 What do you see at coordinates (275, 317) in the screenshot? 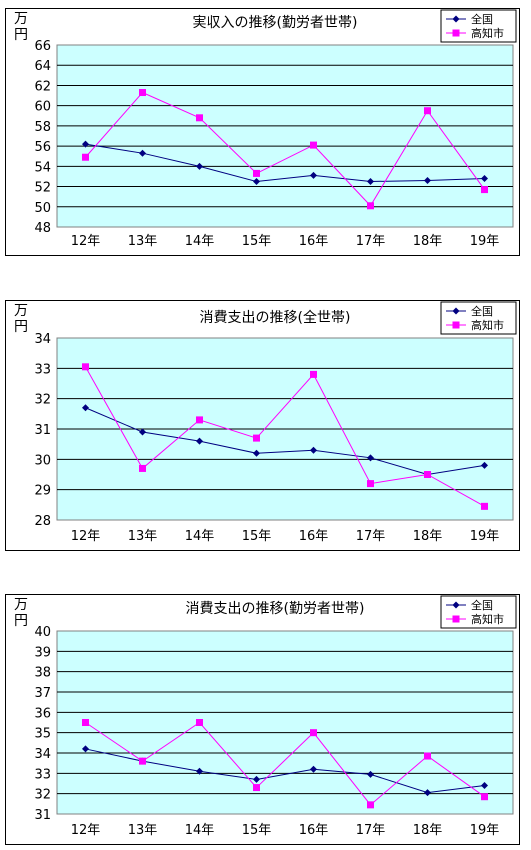
I see `chart-title: 消費支出の推移(全世帯)` at bounding box center [275, 317].